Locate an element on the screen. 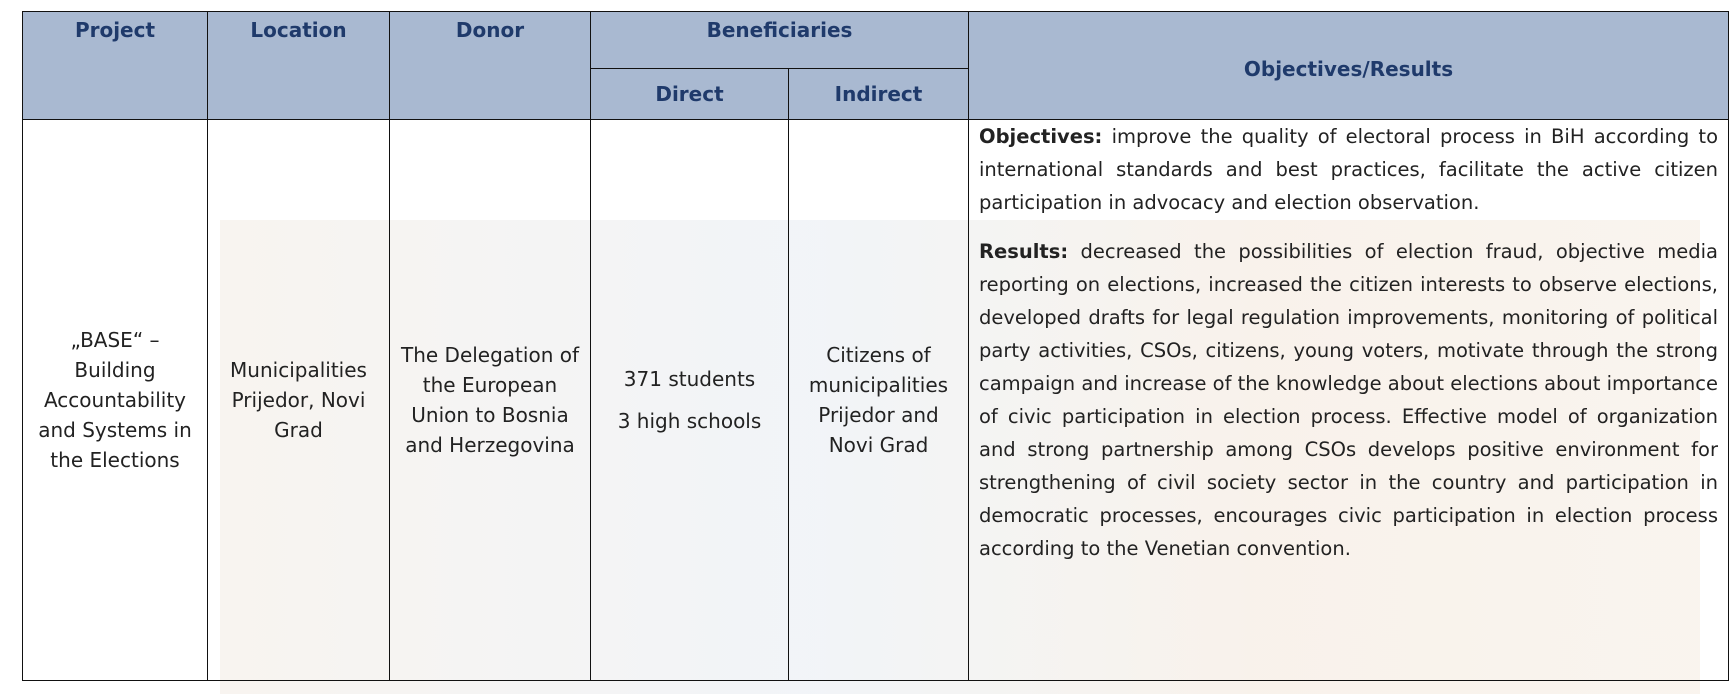 The width and height of the screenshot is (1730, 694). label: Objectives: is located at coordinates (1041, 136).